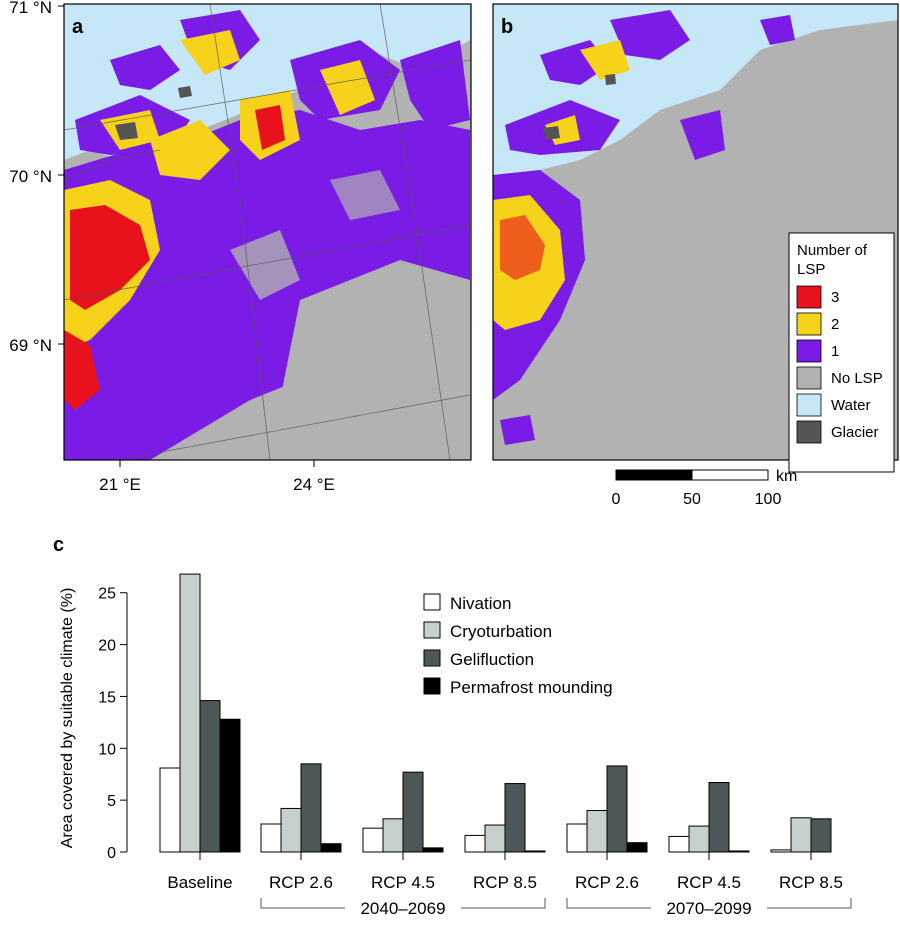 The width and height of the screenshot is (900, 927). I want to click on scale-tick-50: 50, so click(692, 499).